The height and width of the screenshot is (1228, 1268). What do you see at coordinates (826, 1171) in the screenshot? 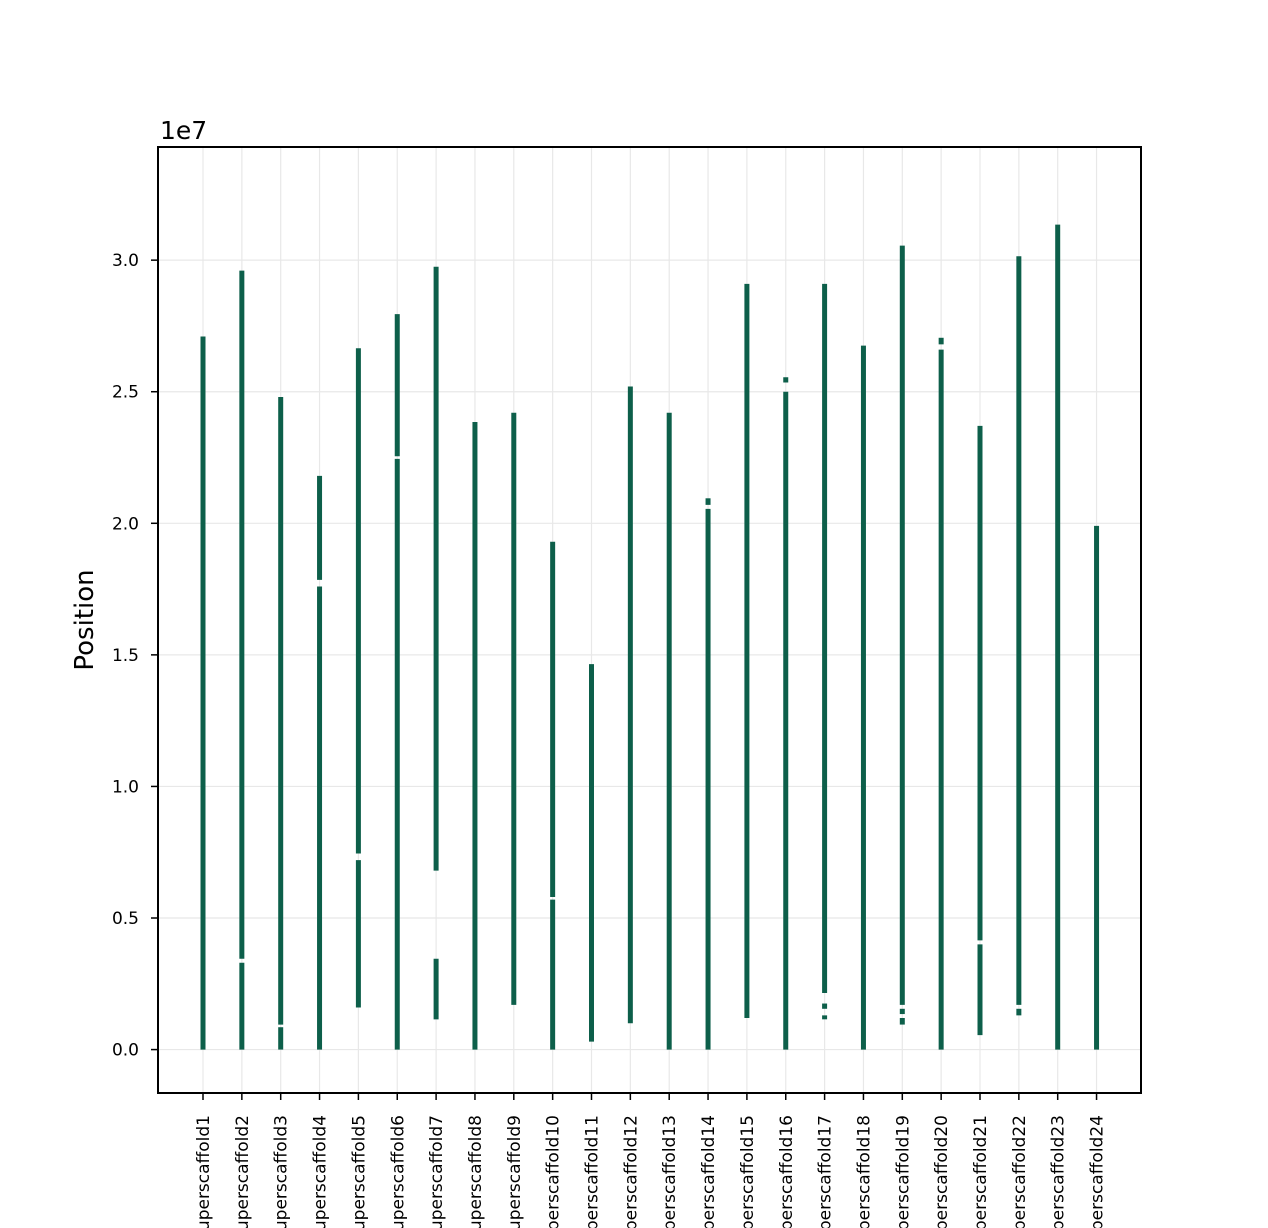
I see `x-tick-label: superscaffold17` at bounding box center [826, 1171].